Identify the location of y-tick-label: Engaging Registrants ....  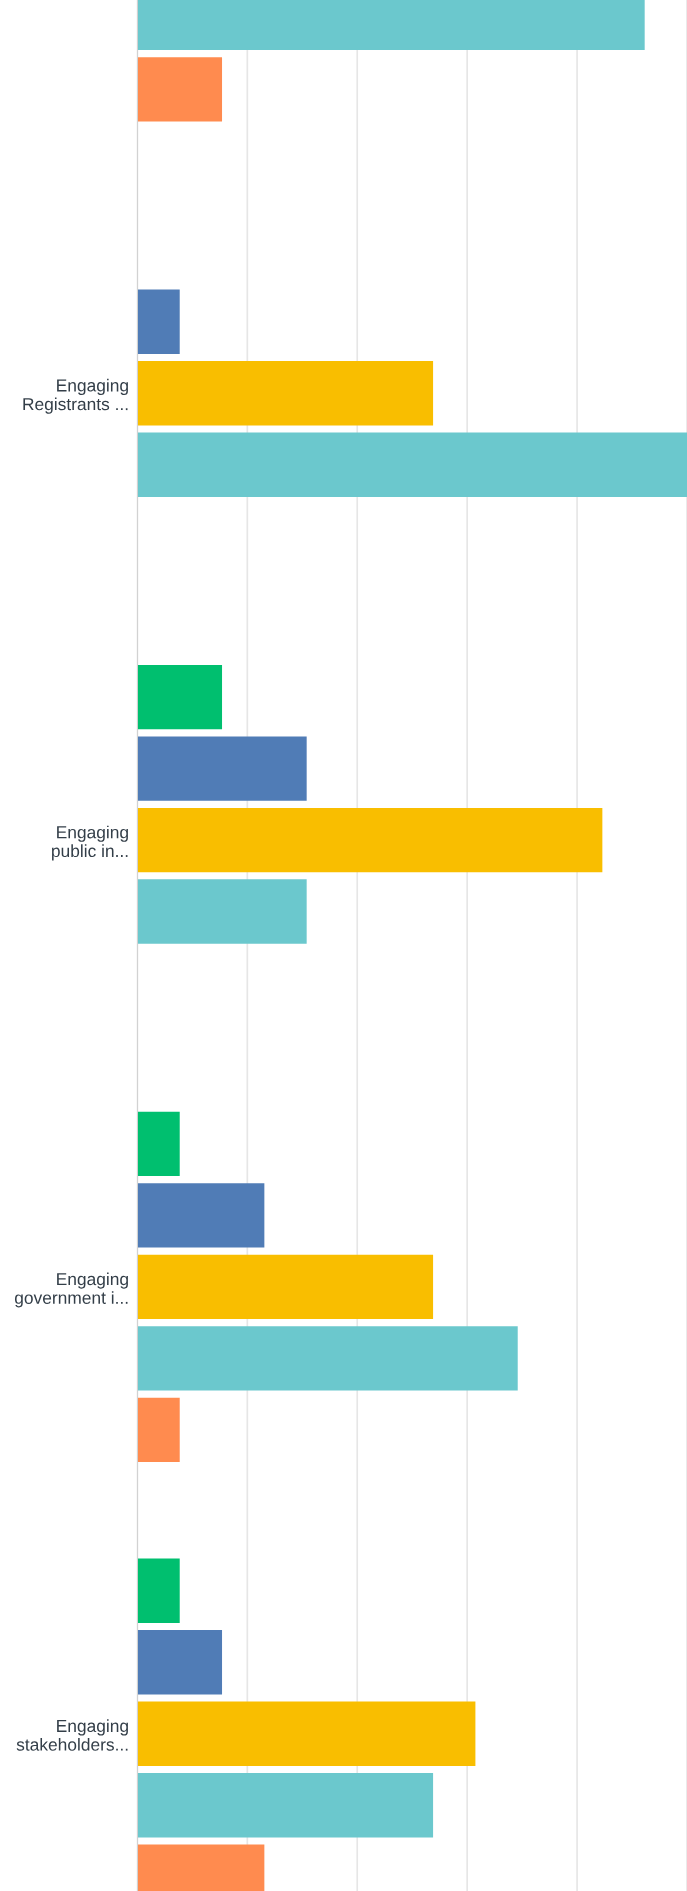
(75, 396).